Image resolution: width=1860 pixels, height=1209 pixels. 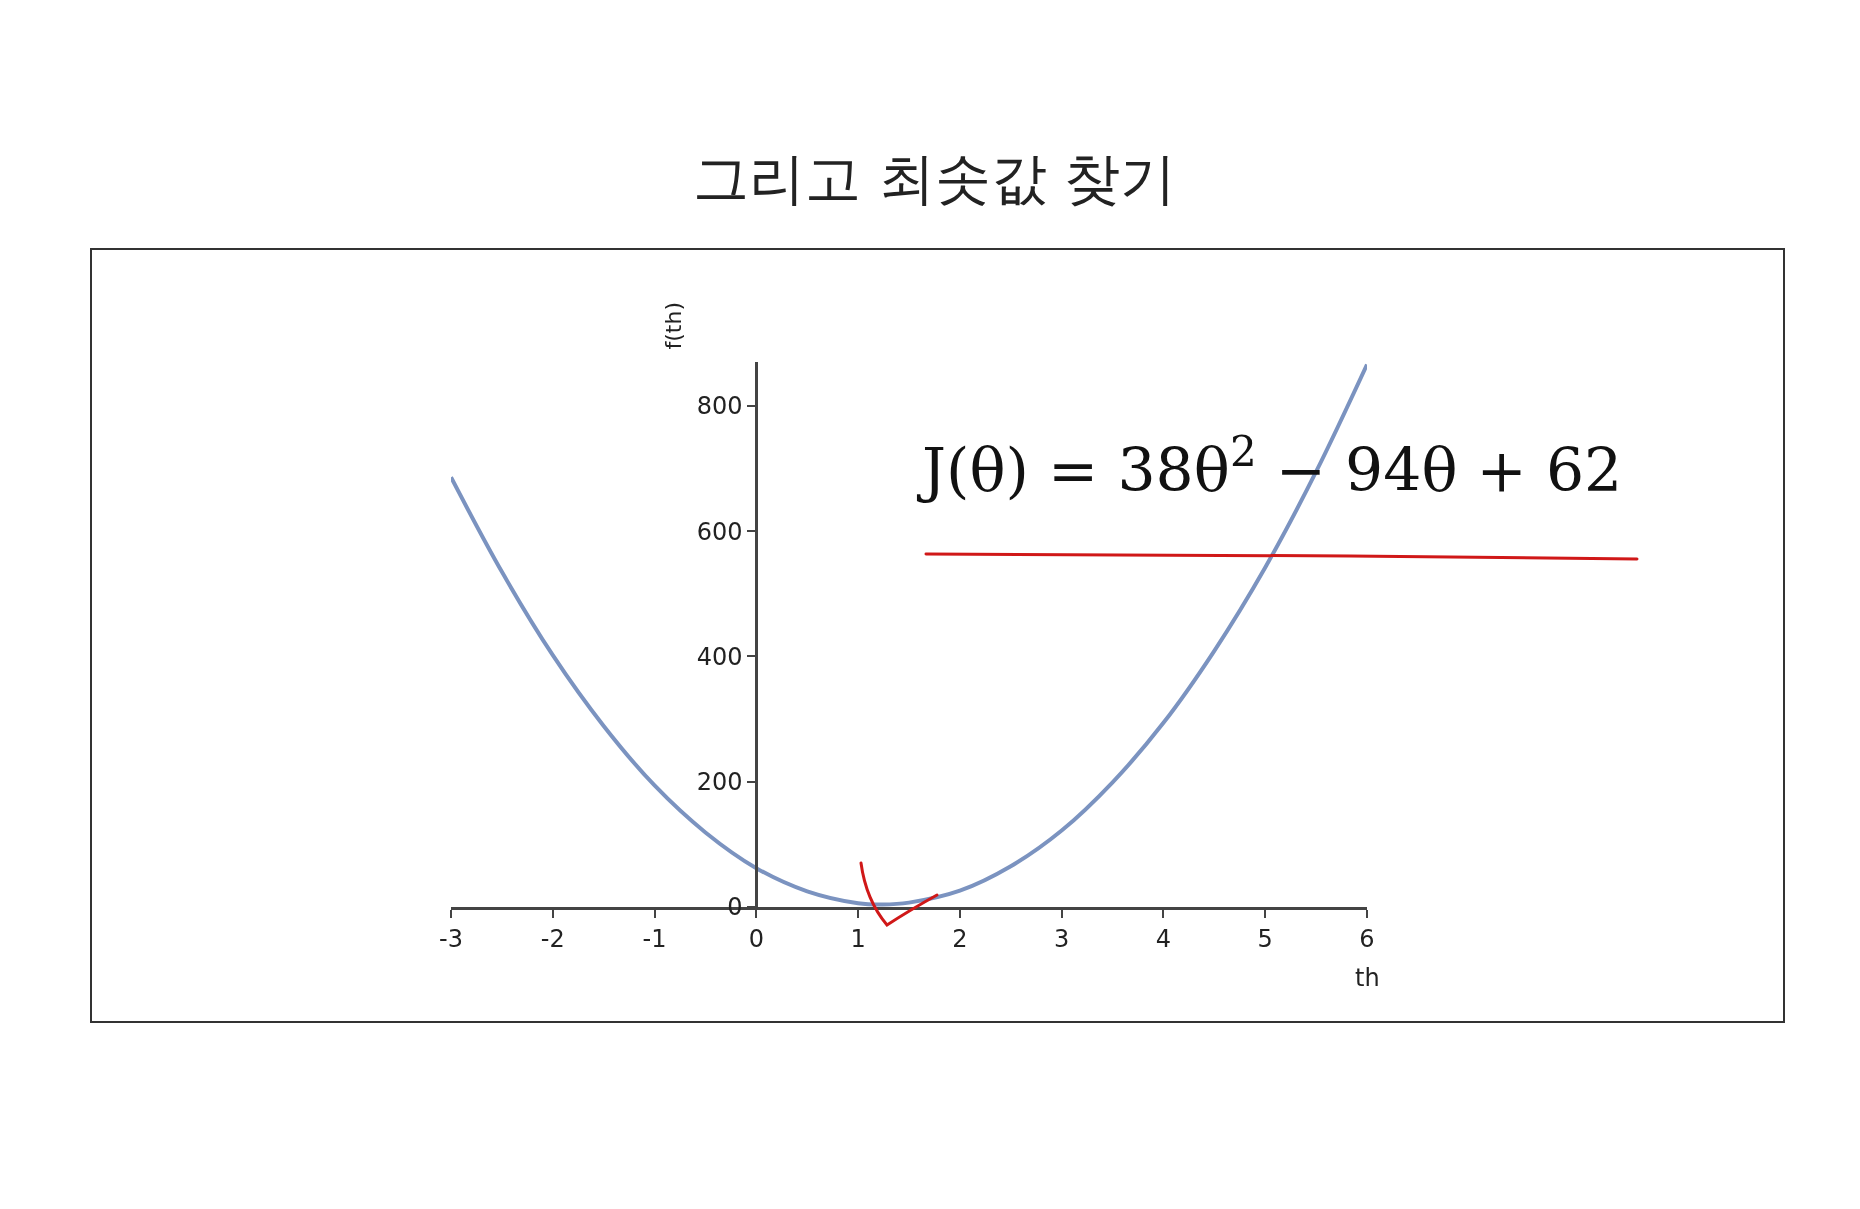 I want to click on y-axis-title: f(th), so click(x=674, y=326).